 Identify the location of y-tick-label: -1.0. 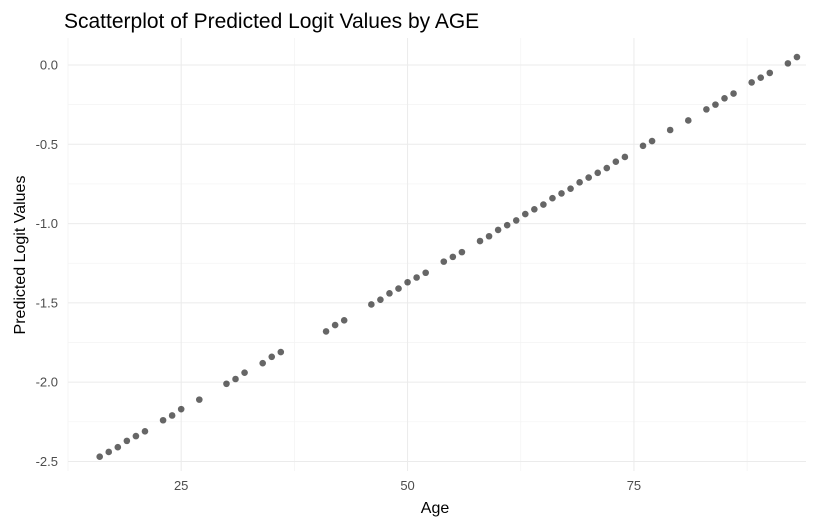
(47, 223).